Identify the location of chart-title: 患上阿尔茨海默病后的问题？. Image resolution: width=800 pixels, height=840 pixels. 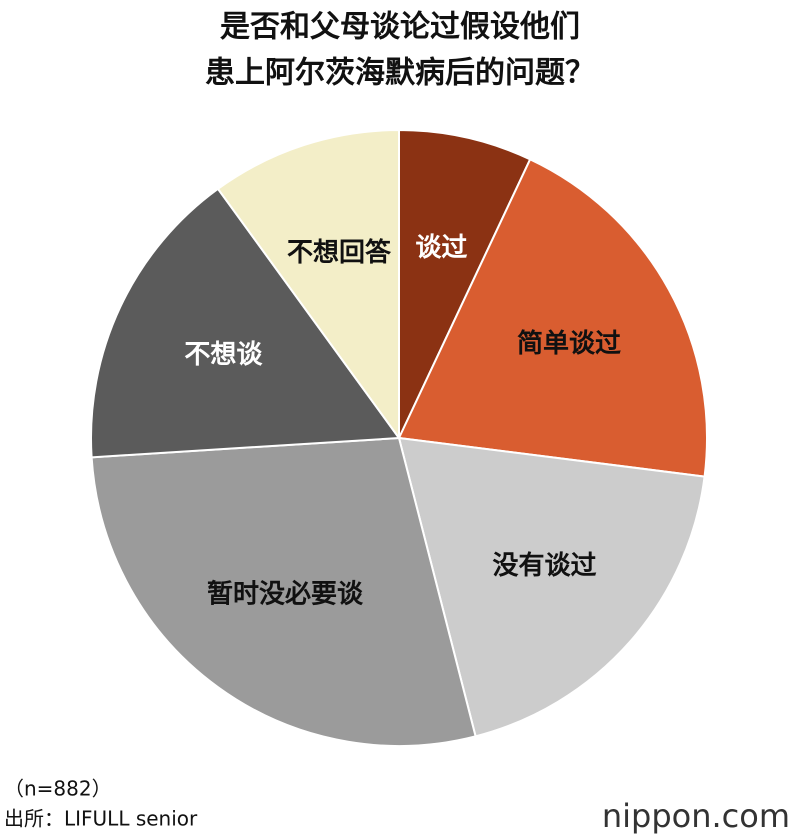
(400, 73).